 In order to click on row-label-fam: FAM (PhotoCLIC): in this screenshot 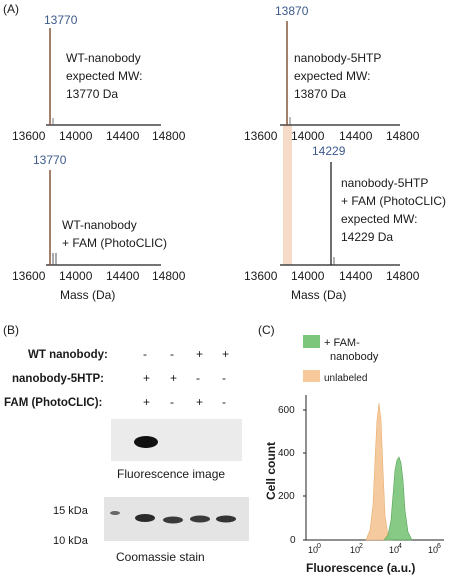, I will do `click(53, 403)`.